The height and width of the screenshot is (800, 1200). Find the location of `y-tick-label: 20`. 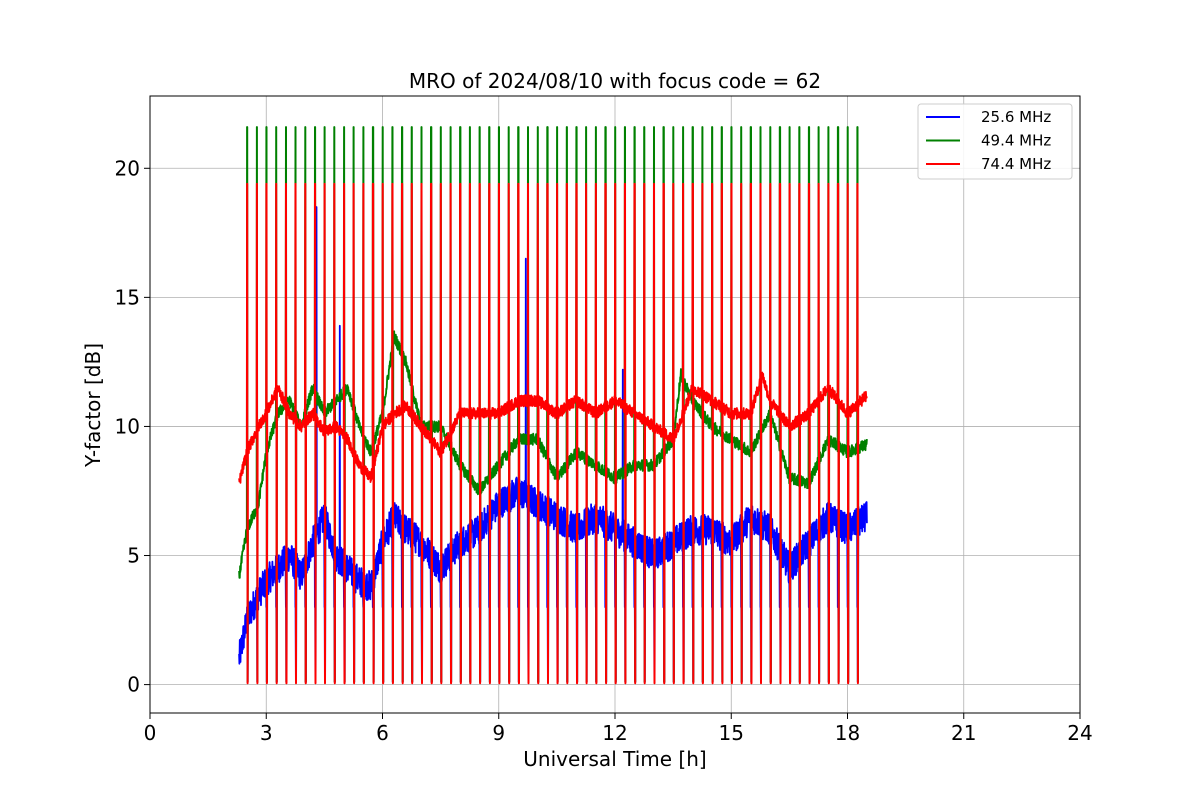

y-tick-label: 20 is located at coordinates (127, 168).